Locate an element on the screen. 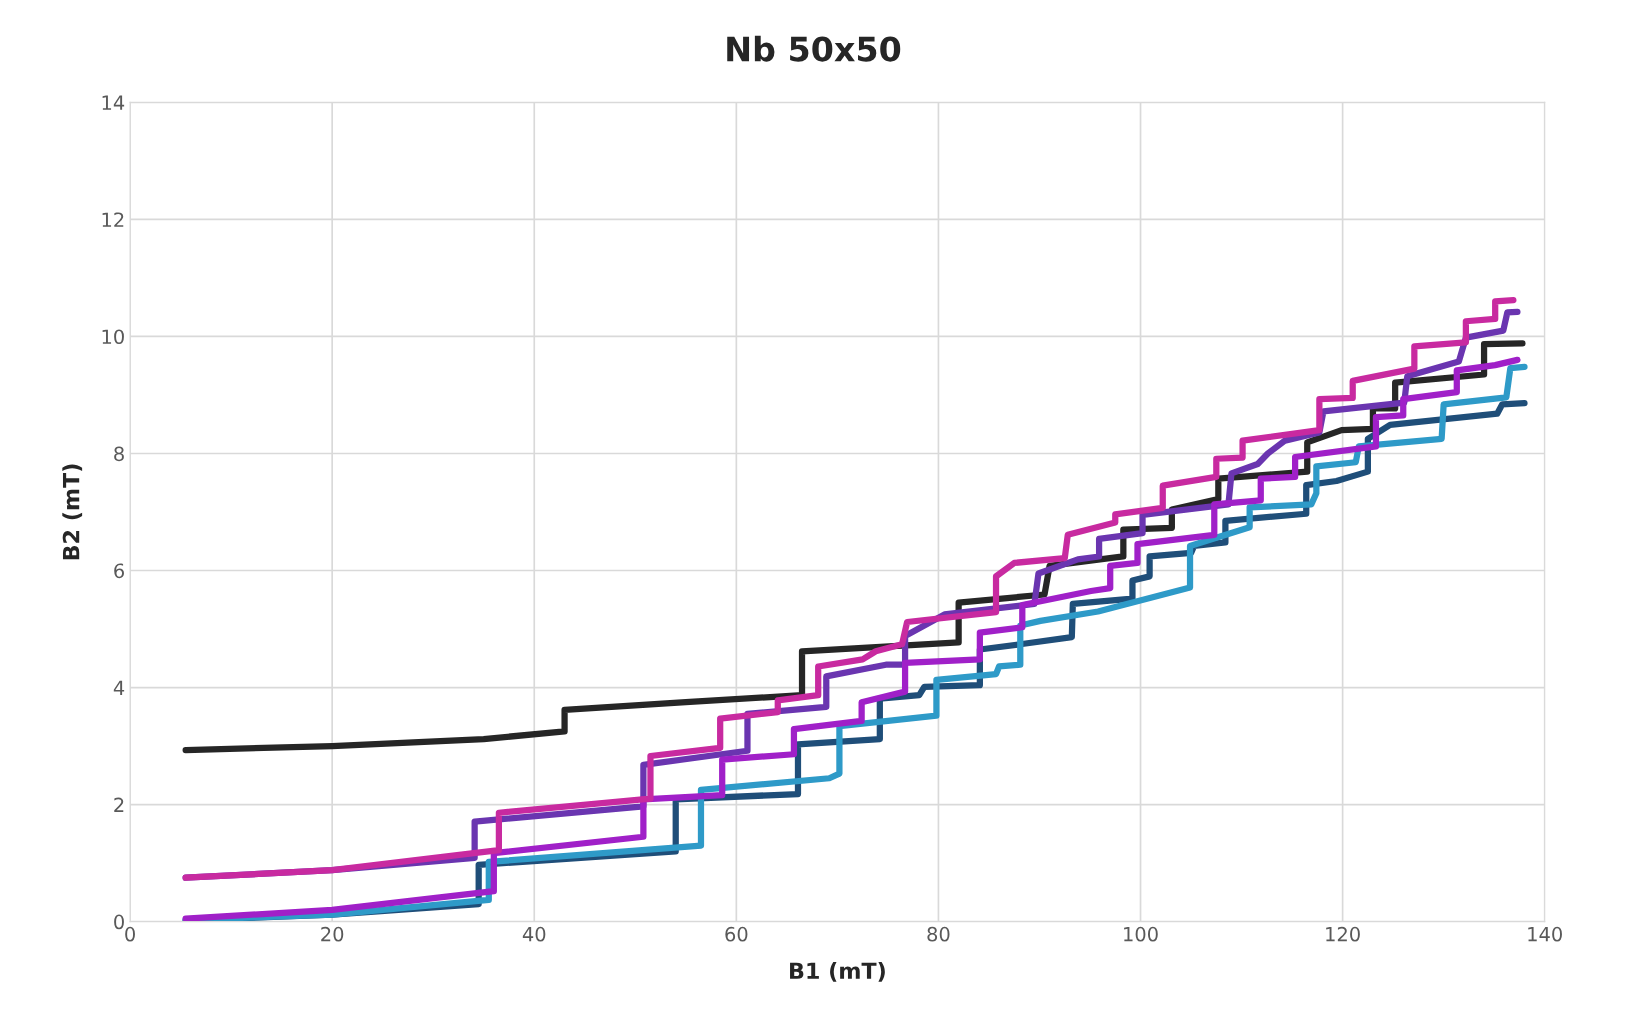 The height and width of the screenshot is (1024, 1626). y-tick-label: 0 is located at coordinates (119, 922).